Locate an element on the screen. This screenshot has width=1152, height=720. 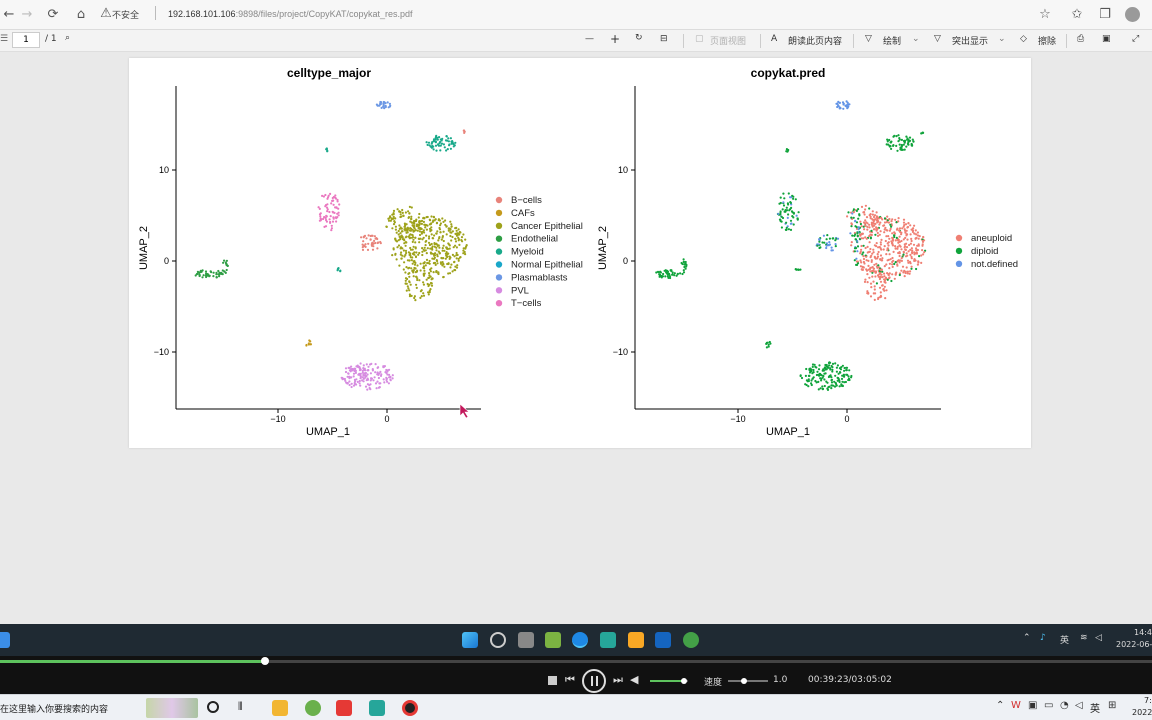
battery-icon: ▭ is located at coordinates (1049, 705).